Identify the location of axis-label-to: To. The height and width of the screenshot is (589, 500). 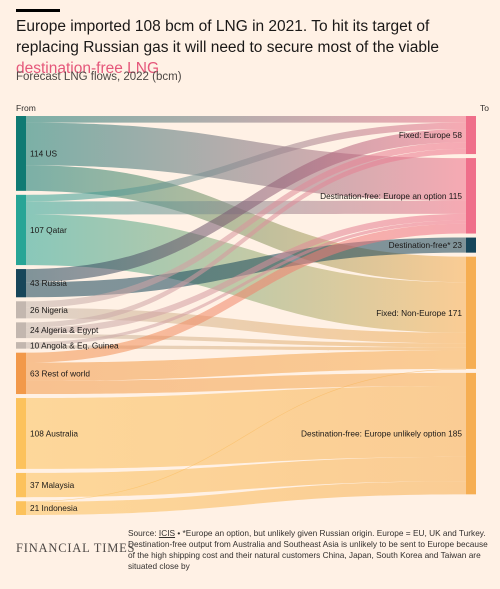
(484, 108).